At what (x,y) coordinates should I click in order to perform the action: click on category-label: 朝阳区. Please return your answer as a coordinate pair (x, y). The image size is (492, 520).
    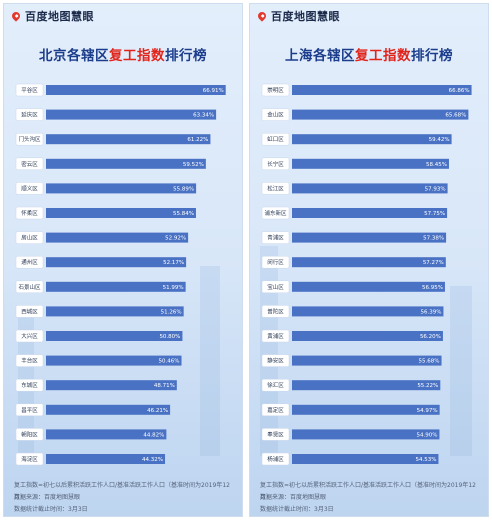
    Looking at the image, I should click on (29, 434).